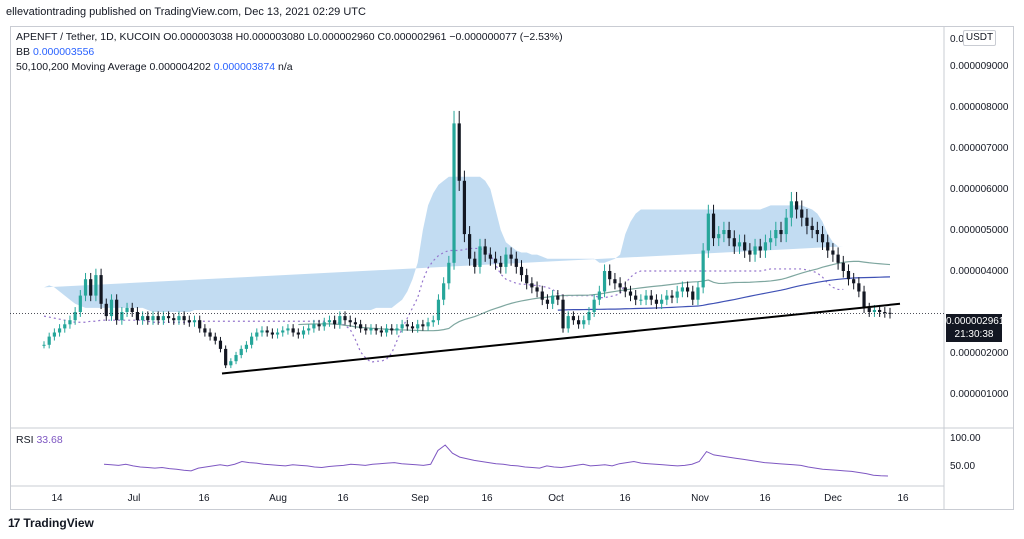  I want to click on rsi-label: RSI, so click(25, 440).